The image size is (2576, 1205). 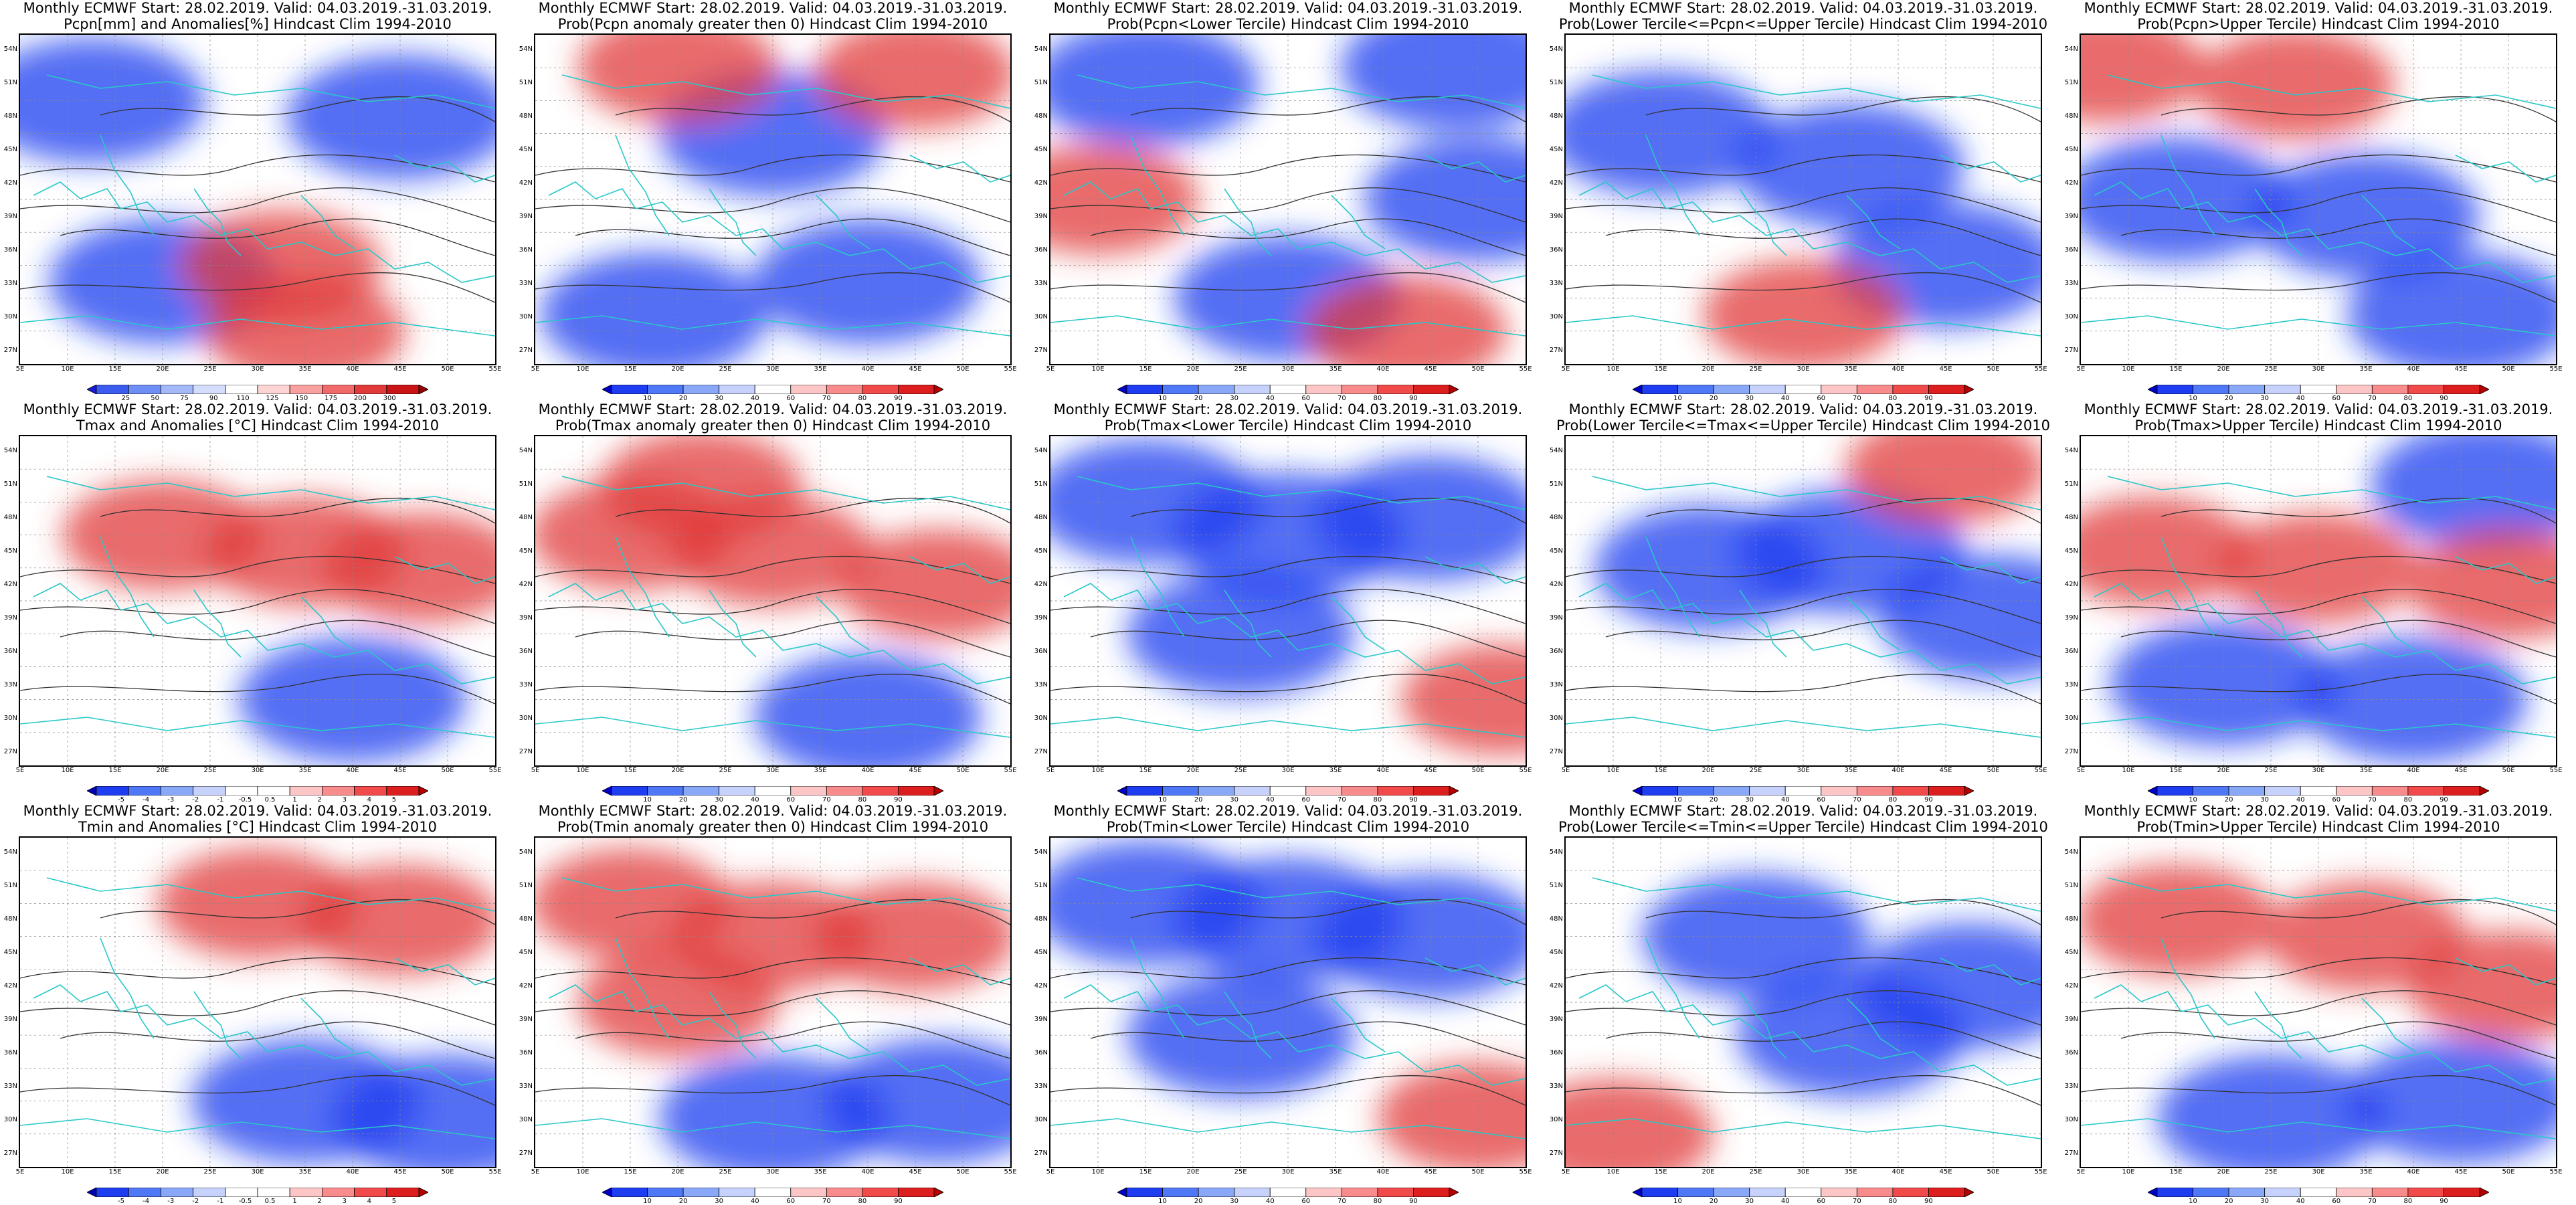 I want to click on lat-tick-label: 39N, so click(x=1041, y=1019).